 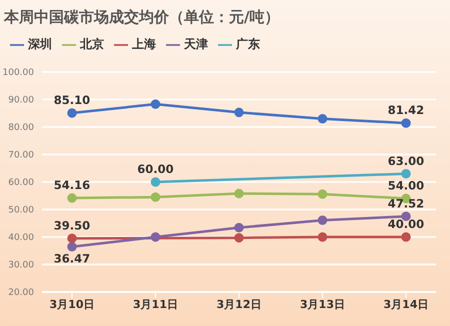 What do you see at coordinates (72, 185) in the screenshot?
I see `data-label: 54.16` at bounding box center [72, 185].